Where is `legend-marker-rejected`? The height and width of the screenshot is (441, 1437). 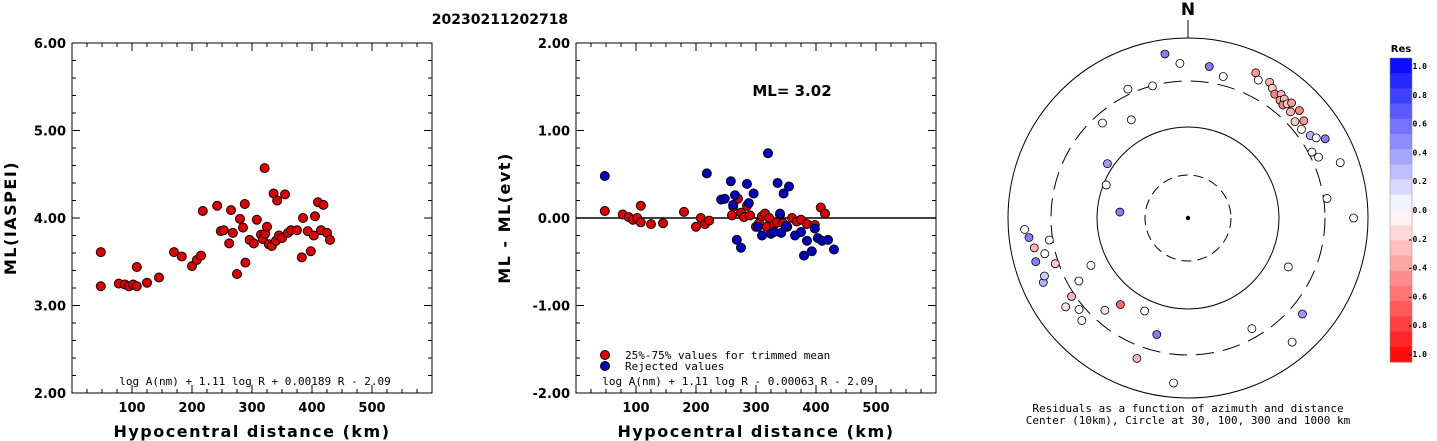 legend-marker-rejected is located at coordinates (605, 366).